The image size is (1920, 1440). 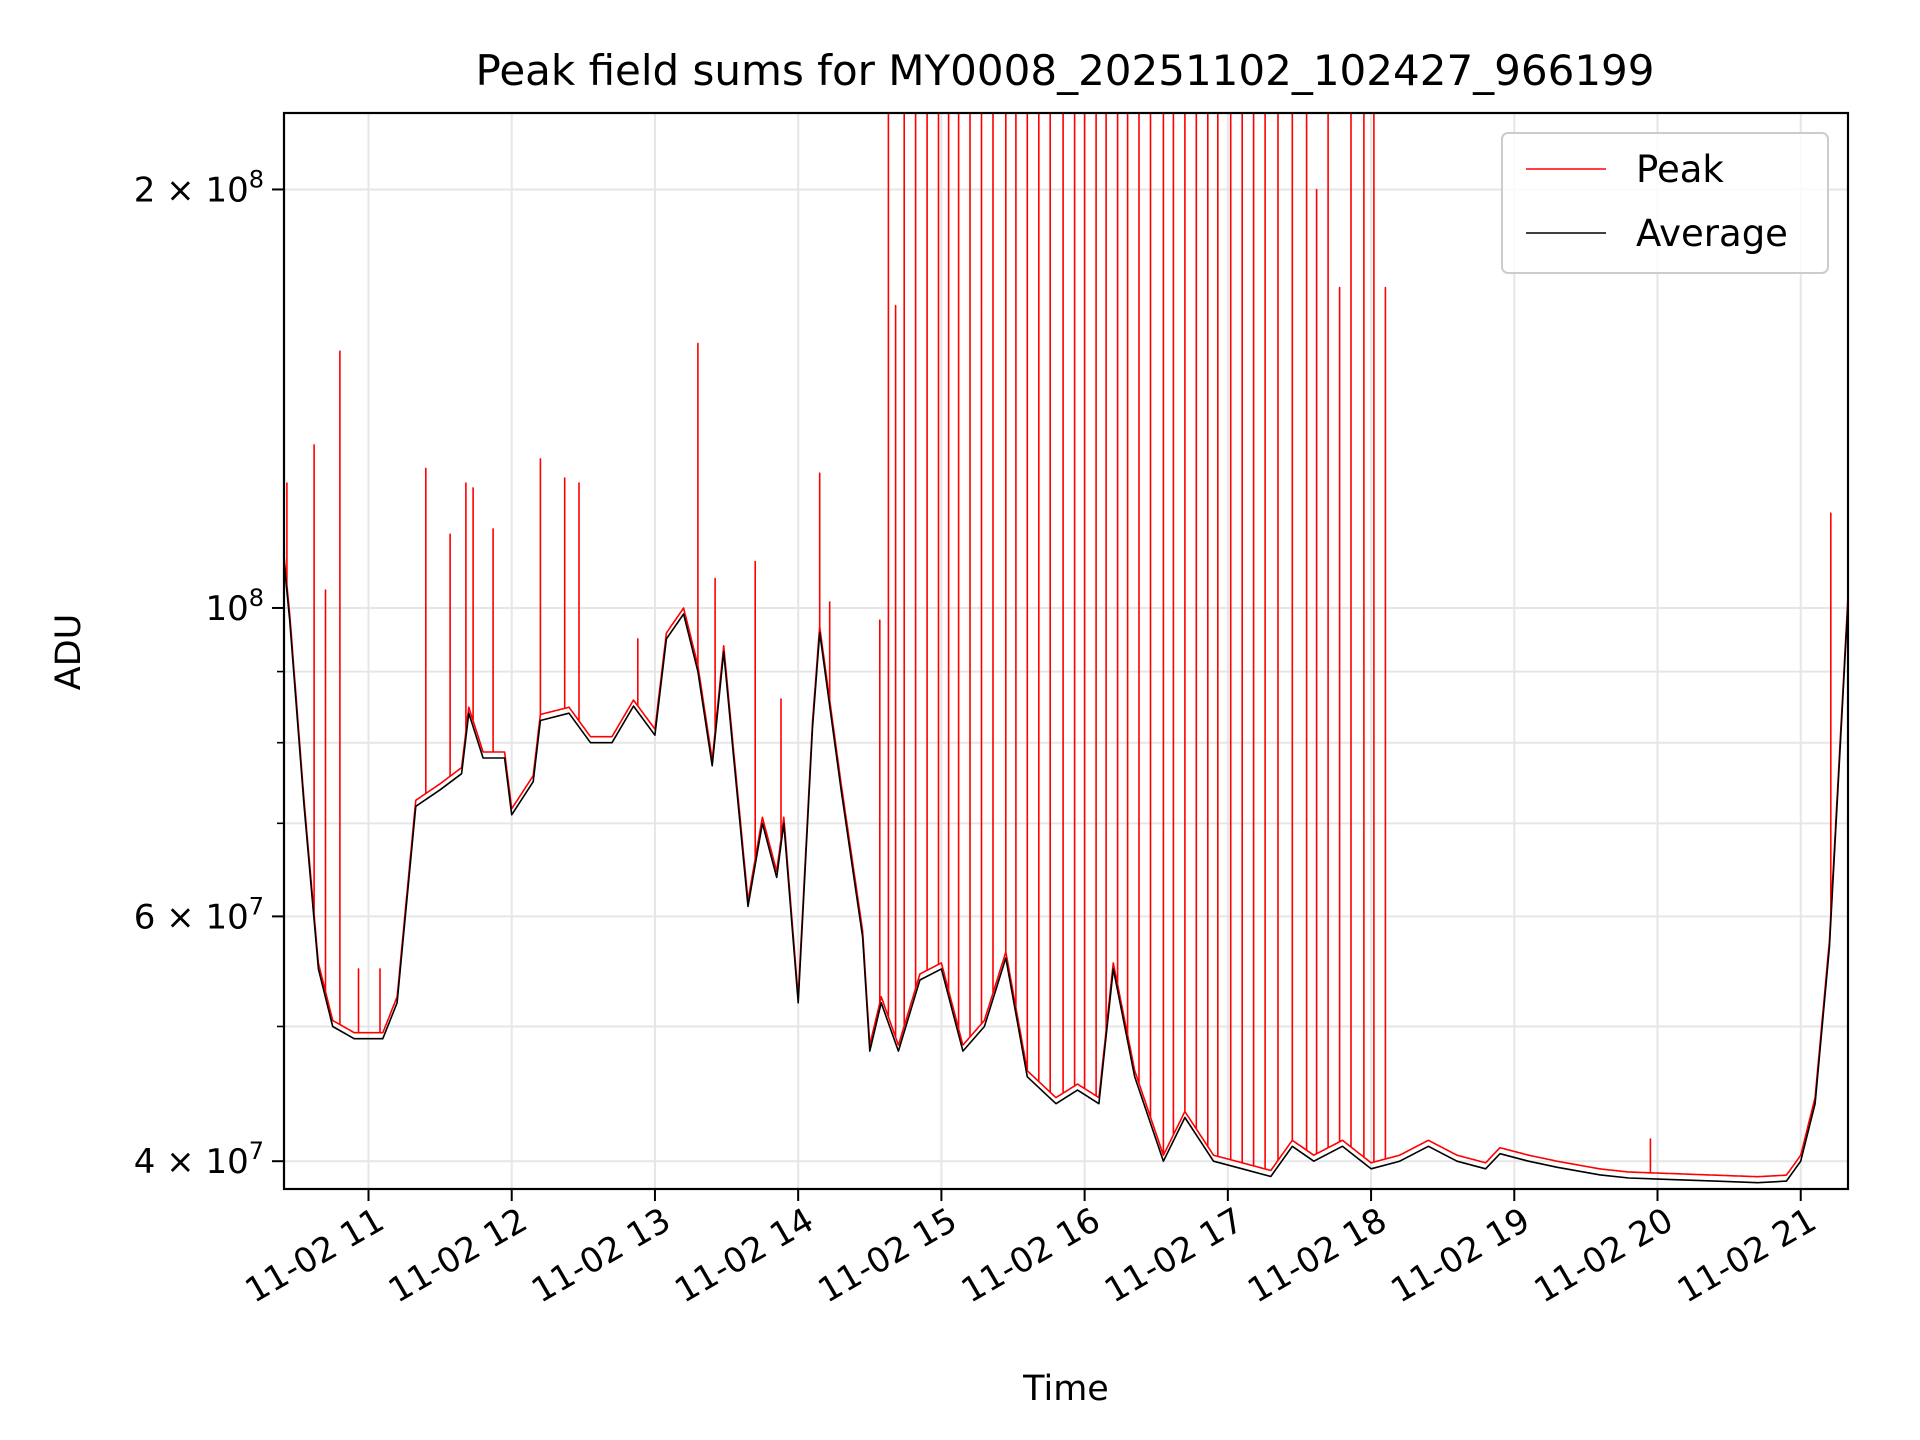 I want to click on legend-label-peak: Peak, so click(x=1680, y=169).